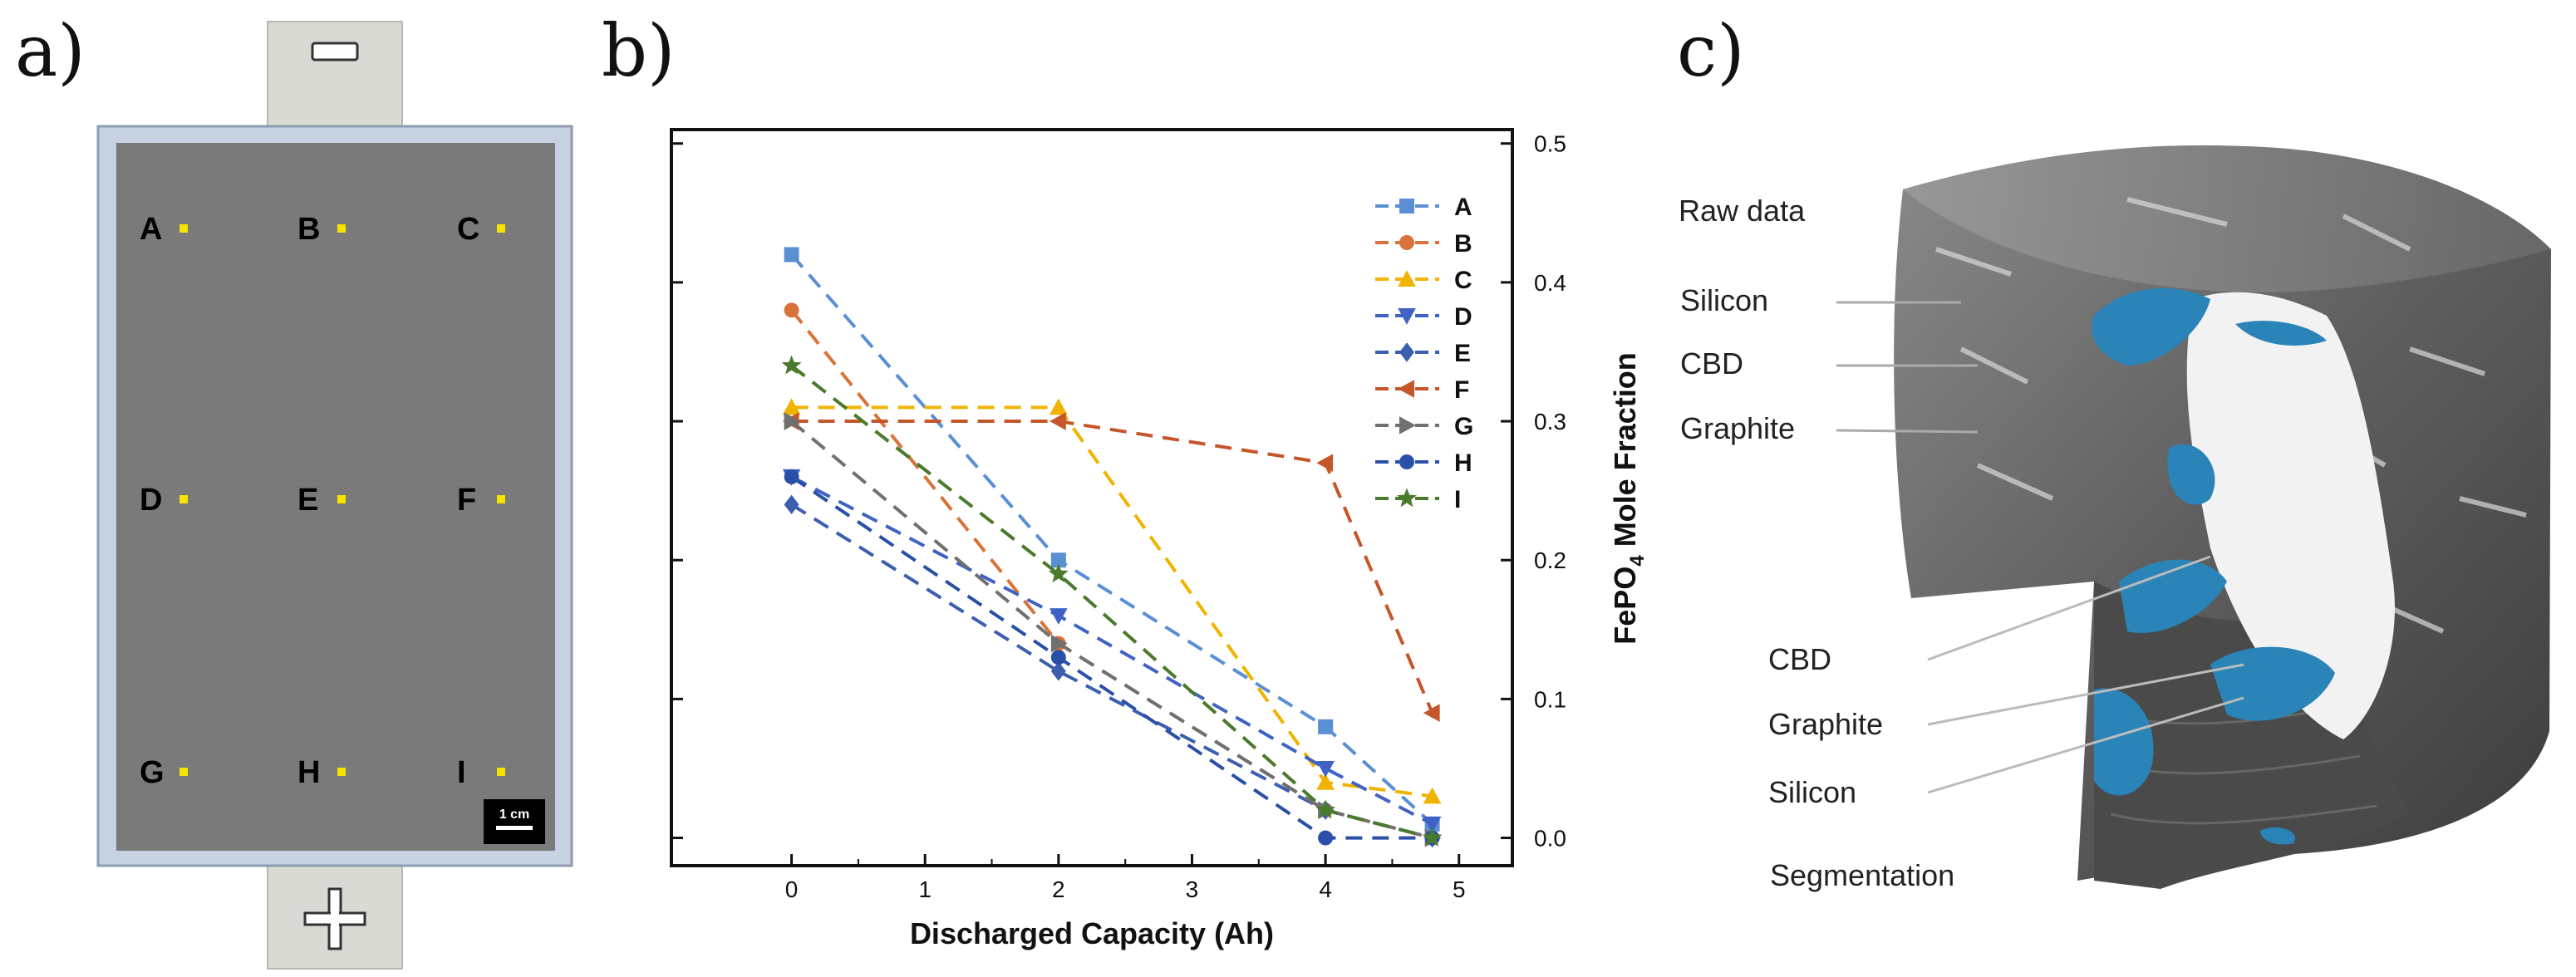 The height and width of the screenshot is (977, 2576). I want to click on series-line-C, so click(1112, 601).